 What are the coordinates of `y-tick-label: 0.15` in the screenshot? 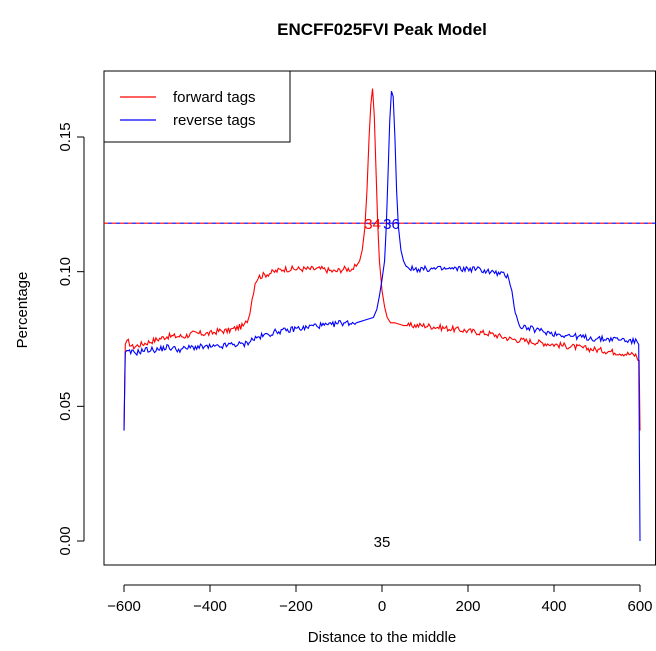 It's located at (65, 136).